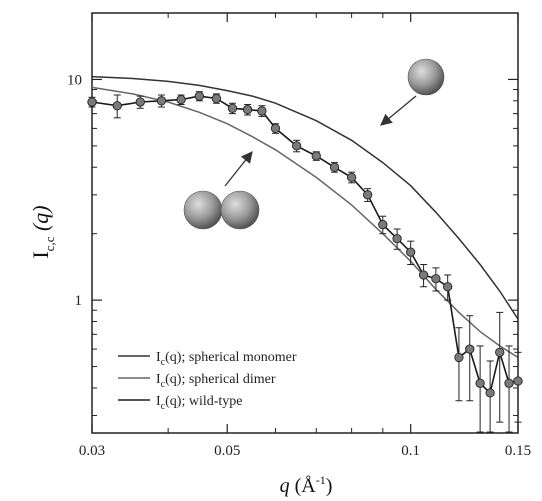  I want to click on x-tick-label: 0.05, so click(227, 451).